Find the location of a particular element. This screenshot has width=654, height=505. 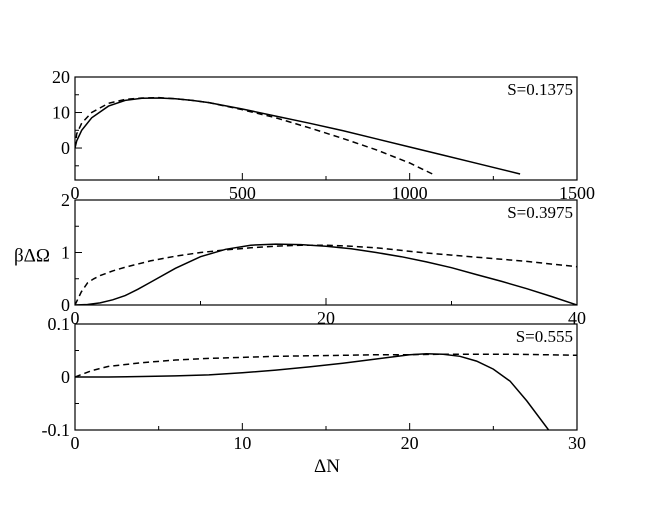

x-axis-title: ΔN is located at coordinates (327, 466).